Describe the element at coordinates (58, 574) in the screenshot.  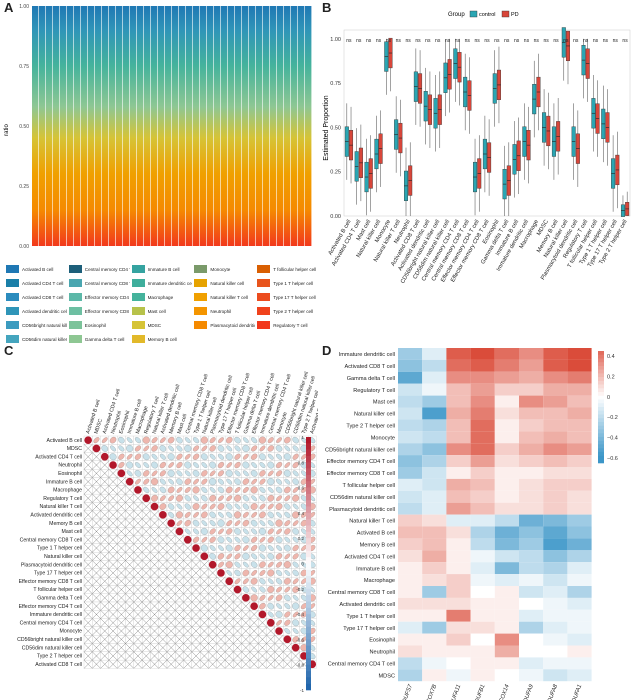
I see `row-label: Type 17 T helper cell` at that location.